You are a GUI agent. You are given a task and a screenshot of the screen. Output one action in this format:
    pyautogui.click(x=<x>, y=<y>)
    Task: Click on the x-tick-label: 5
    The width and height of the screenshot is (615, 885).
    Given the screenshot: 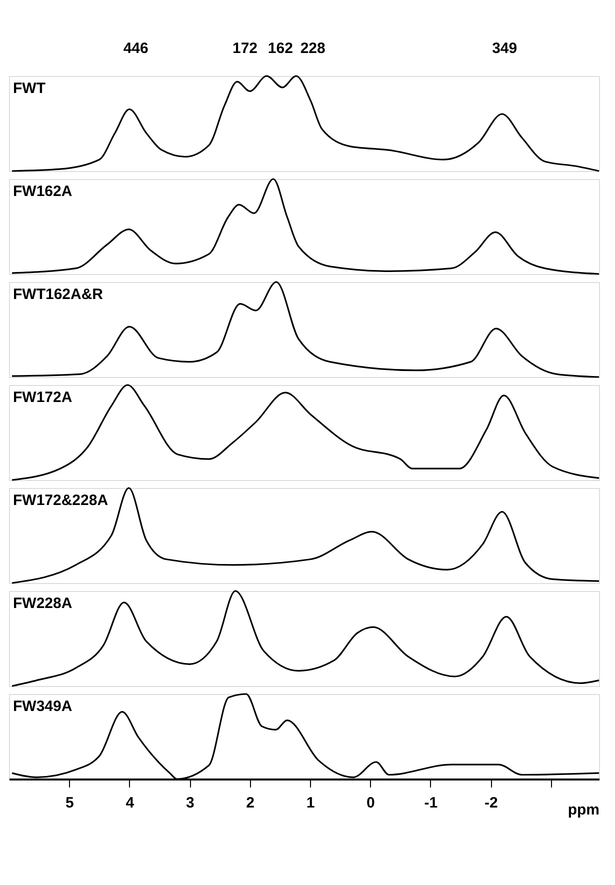 What is the action you would take?
    pyautogui.click(x=70, y=803)
    